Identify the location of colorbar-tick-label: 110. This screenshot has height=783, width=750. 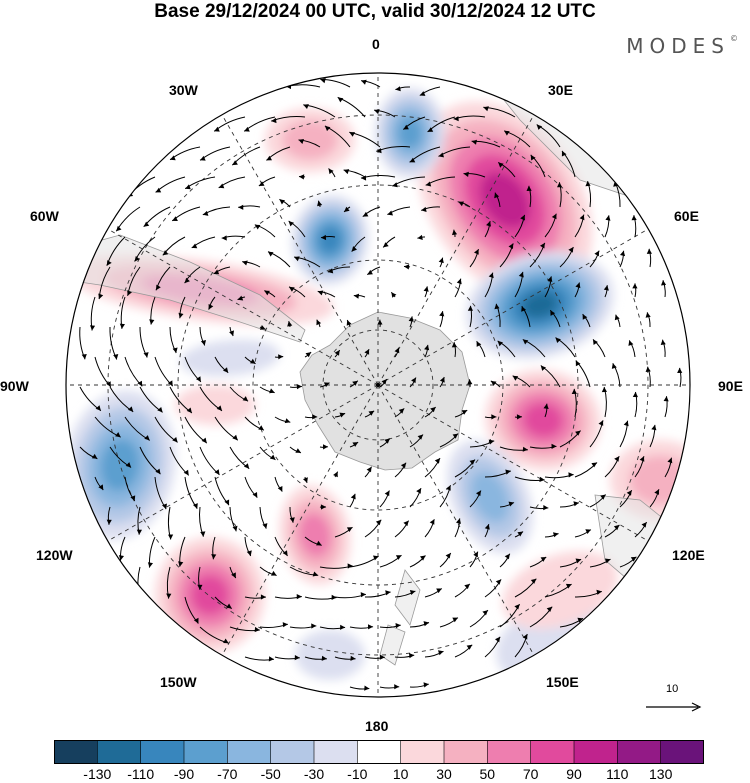
(617, 774).